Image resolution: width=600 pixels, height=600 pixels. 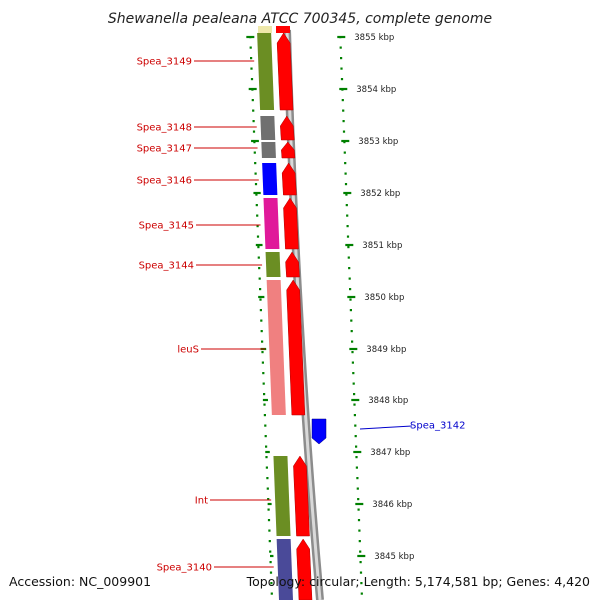 I want to click on kbp-tick-label: 3850 kbp, so click(x=384, y=298).